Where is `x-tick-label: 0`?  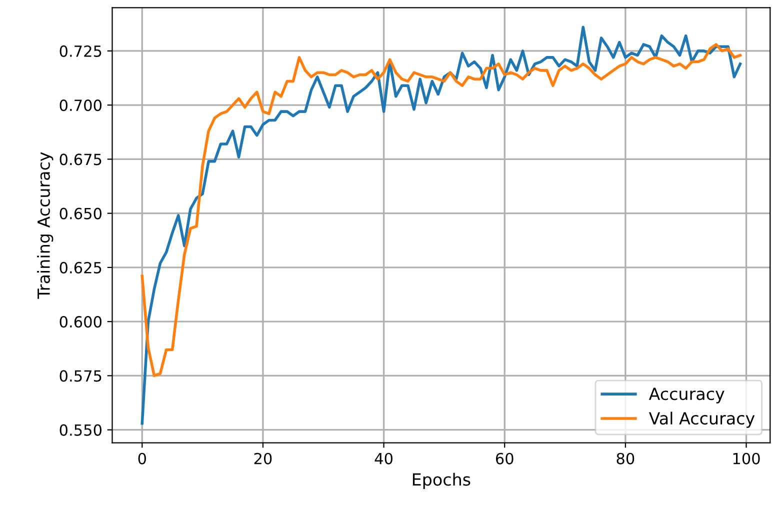 x-tick-label: 0 is located at coordinates (142, 458).